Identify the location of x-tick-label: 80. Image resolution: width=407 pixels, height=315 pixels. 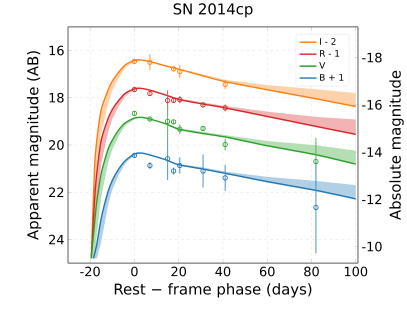
(311, 271).